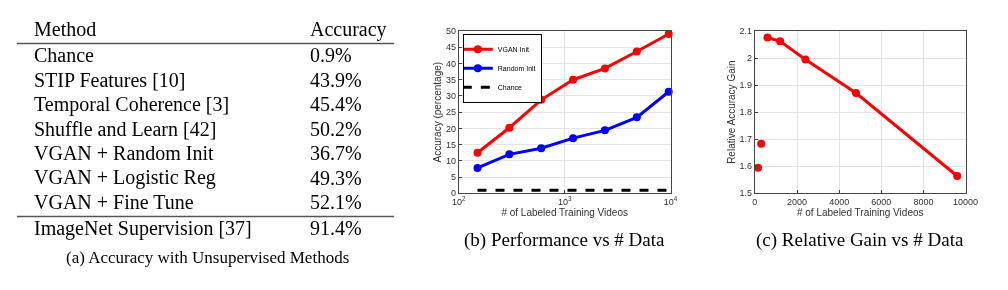  I want to click on y-tick-label: 40, so click(451, 63).